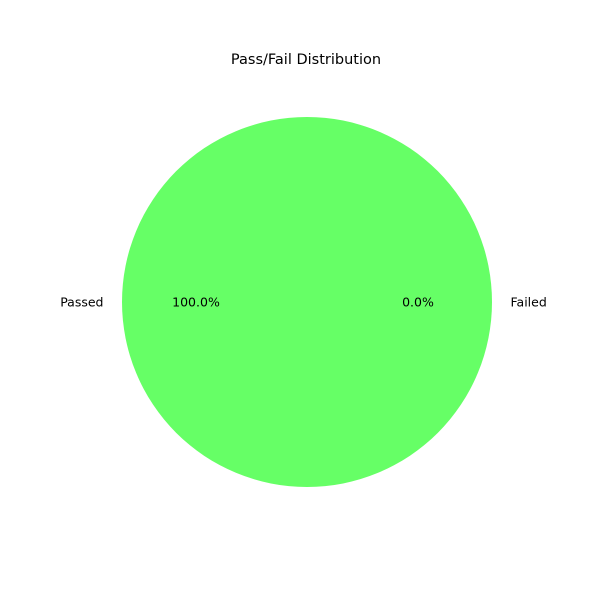  Describe the element at coordinates (529, 302) in the screenshot. I see `slice-label-failed: Failed` at that location.